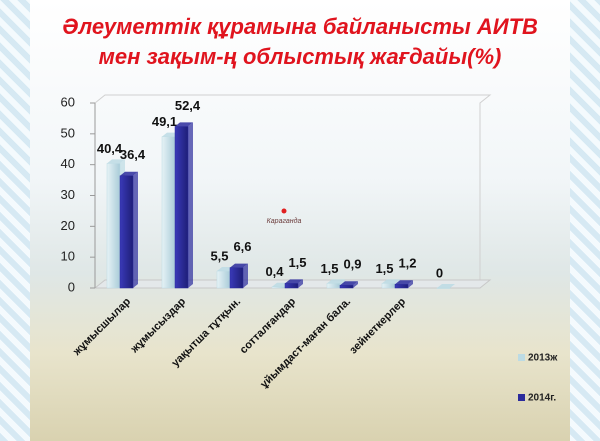 The height and width of the screenshot is (441, 600). What do you see at coordinates (110, 148) in the screenshot?
I see `data-label: 40,4` at bounding box center [110, 148].